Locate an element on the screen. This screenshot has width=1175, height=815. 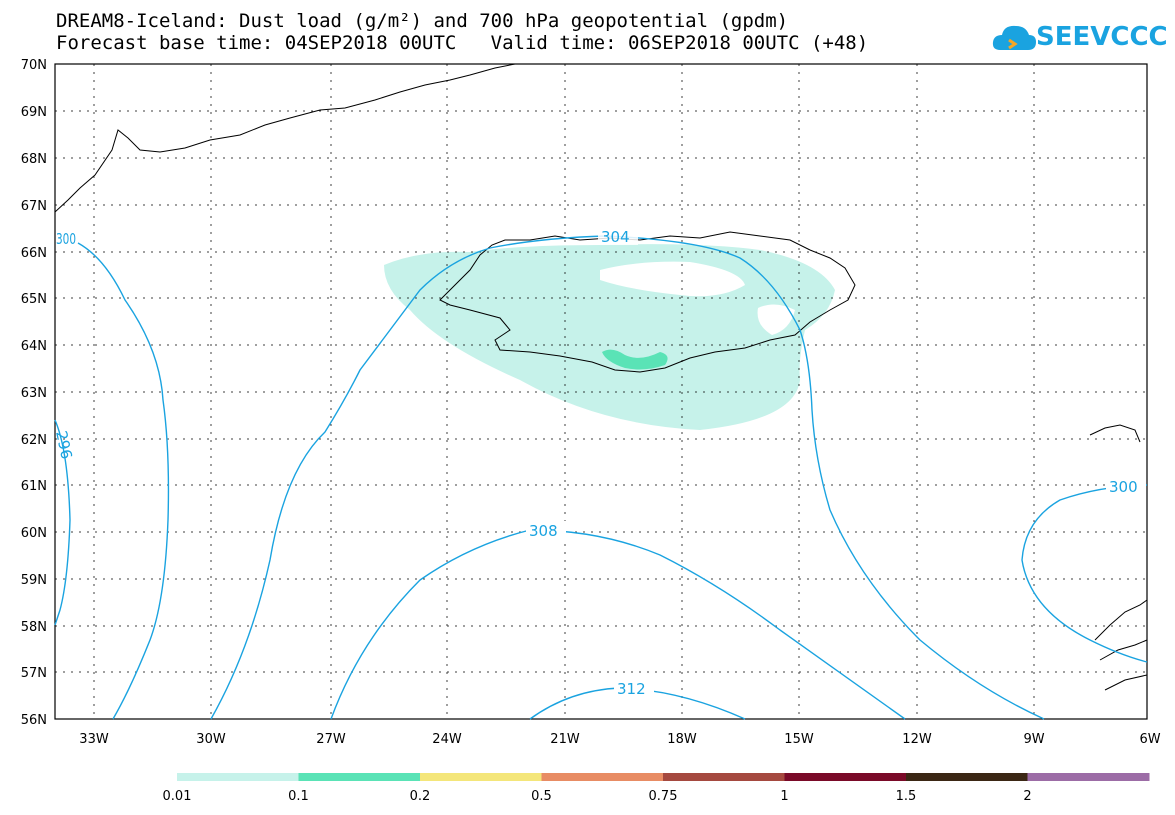
contour-300-west is located at coordinates (123, 481).